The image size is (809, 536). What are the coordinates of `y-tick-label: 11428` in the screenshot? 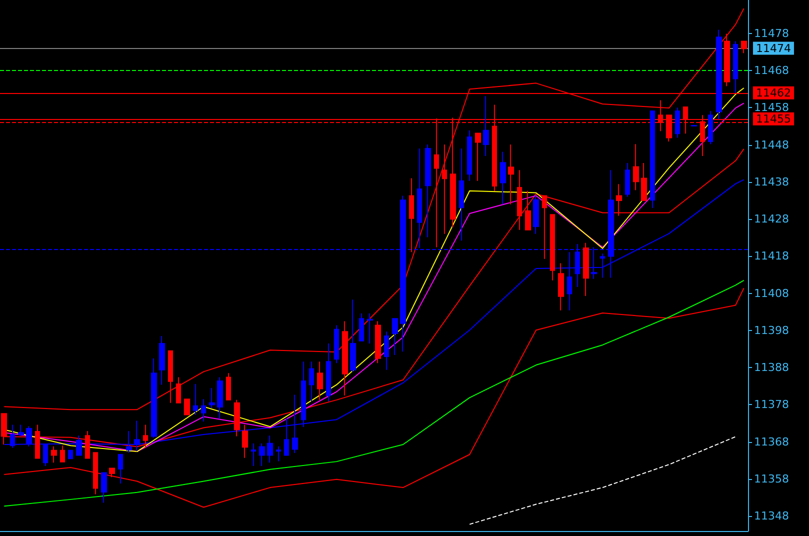 It's located at (771, 219).